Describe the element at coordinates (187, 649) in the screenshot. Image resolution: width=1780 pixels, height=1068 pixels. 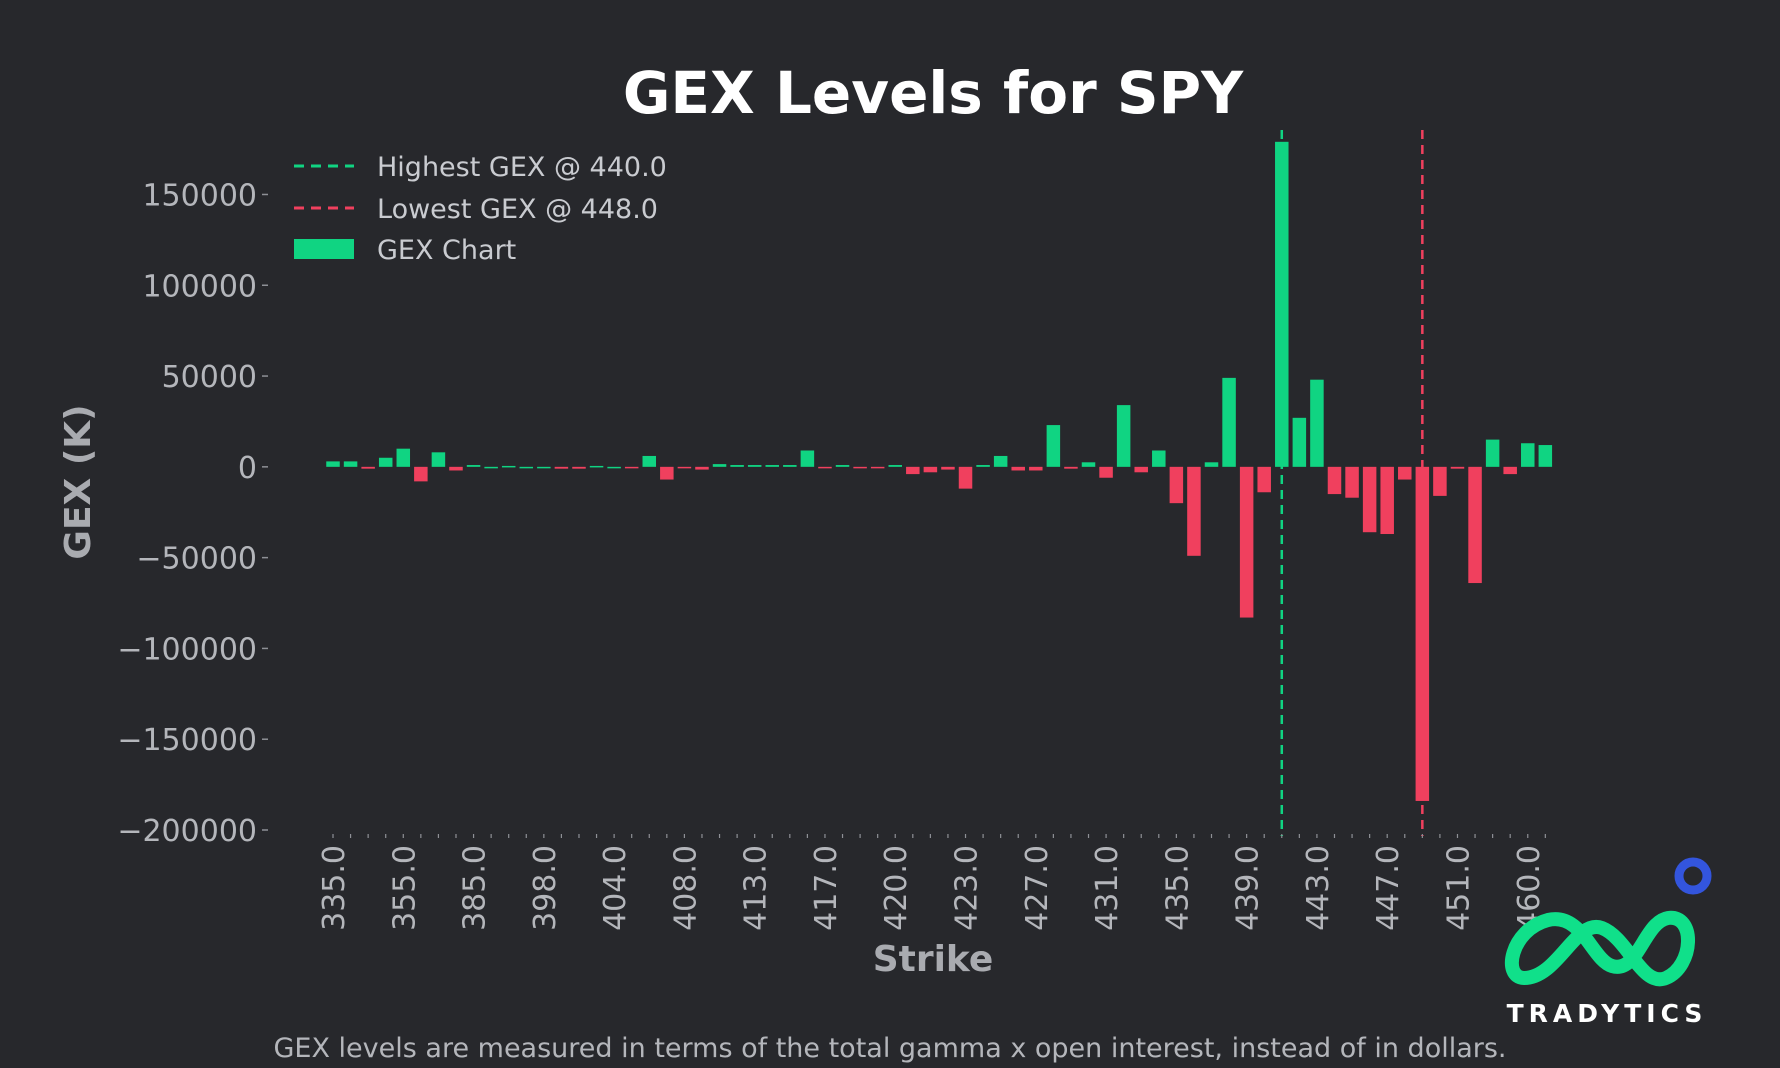
I see `y-tick-label: −100000` at that location.